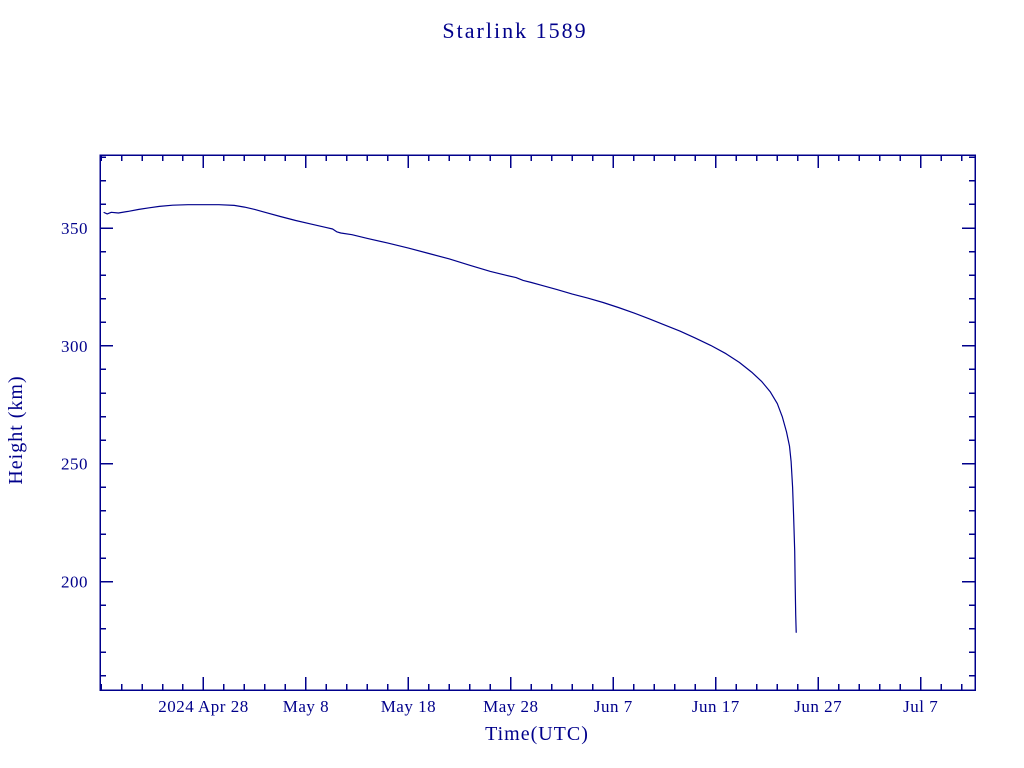 The image size is (1024, 768). I want to click on x-tick-label: Jun 7, so click(613, 706).